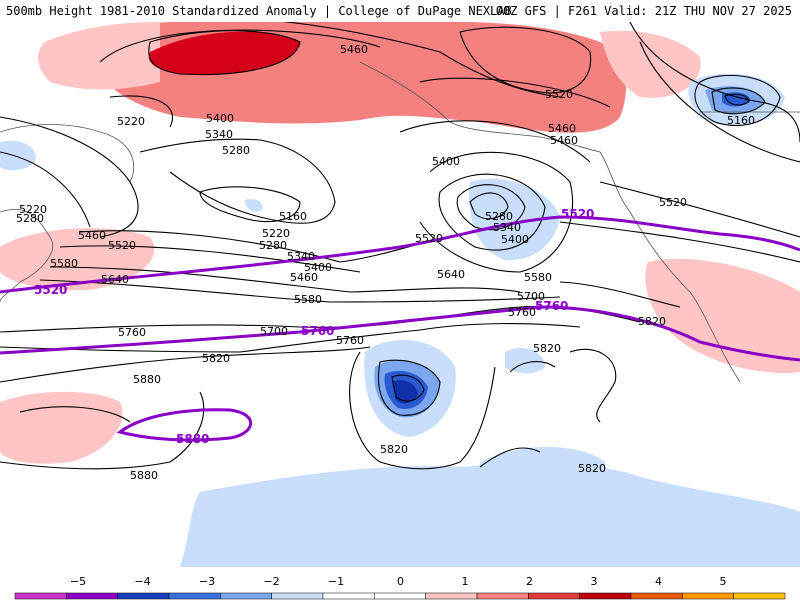  What do you see at coordinates (658, 581) in the screenshot?
I see `colorbar-tick-label: 4` at bounding box center [658, 581].